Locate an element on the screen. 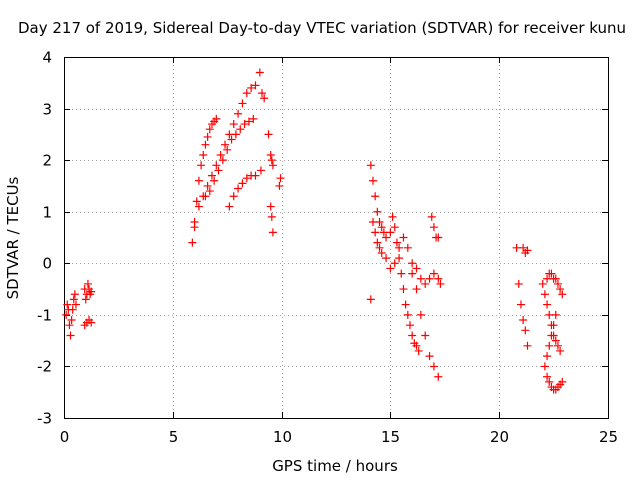 This screenshot has height=480, width=640. y-tick-label: -1 is located at coordinates (44, 316).